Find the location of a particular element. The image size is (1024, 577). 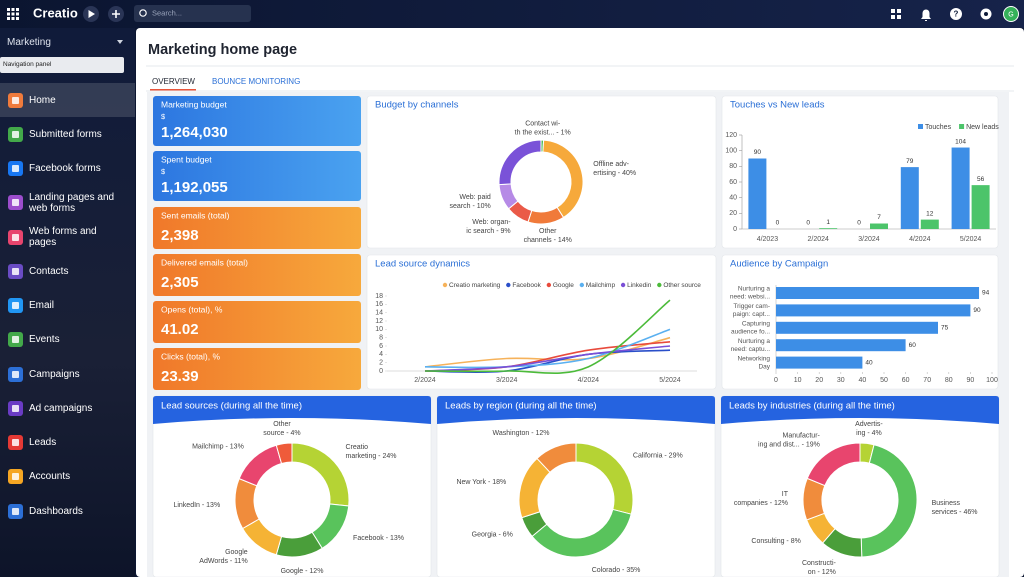

x-tick-label: 5/2024 is located at coordinates (670, 380).